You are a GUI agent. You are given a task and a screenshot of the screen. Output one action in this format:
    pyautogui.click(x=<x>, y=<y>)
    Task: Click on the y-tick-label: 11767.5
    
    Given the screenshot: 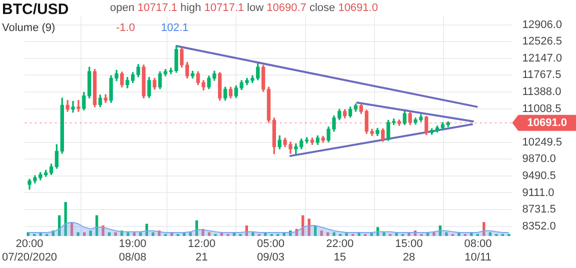 What is the action you would take?
    pyautogui.click(x=542, y=75)
    